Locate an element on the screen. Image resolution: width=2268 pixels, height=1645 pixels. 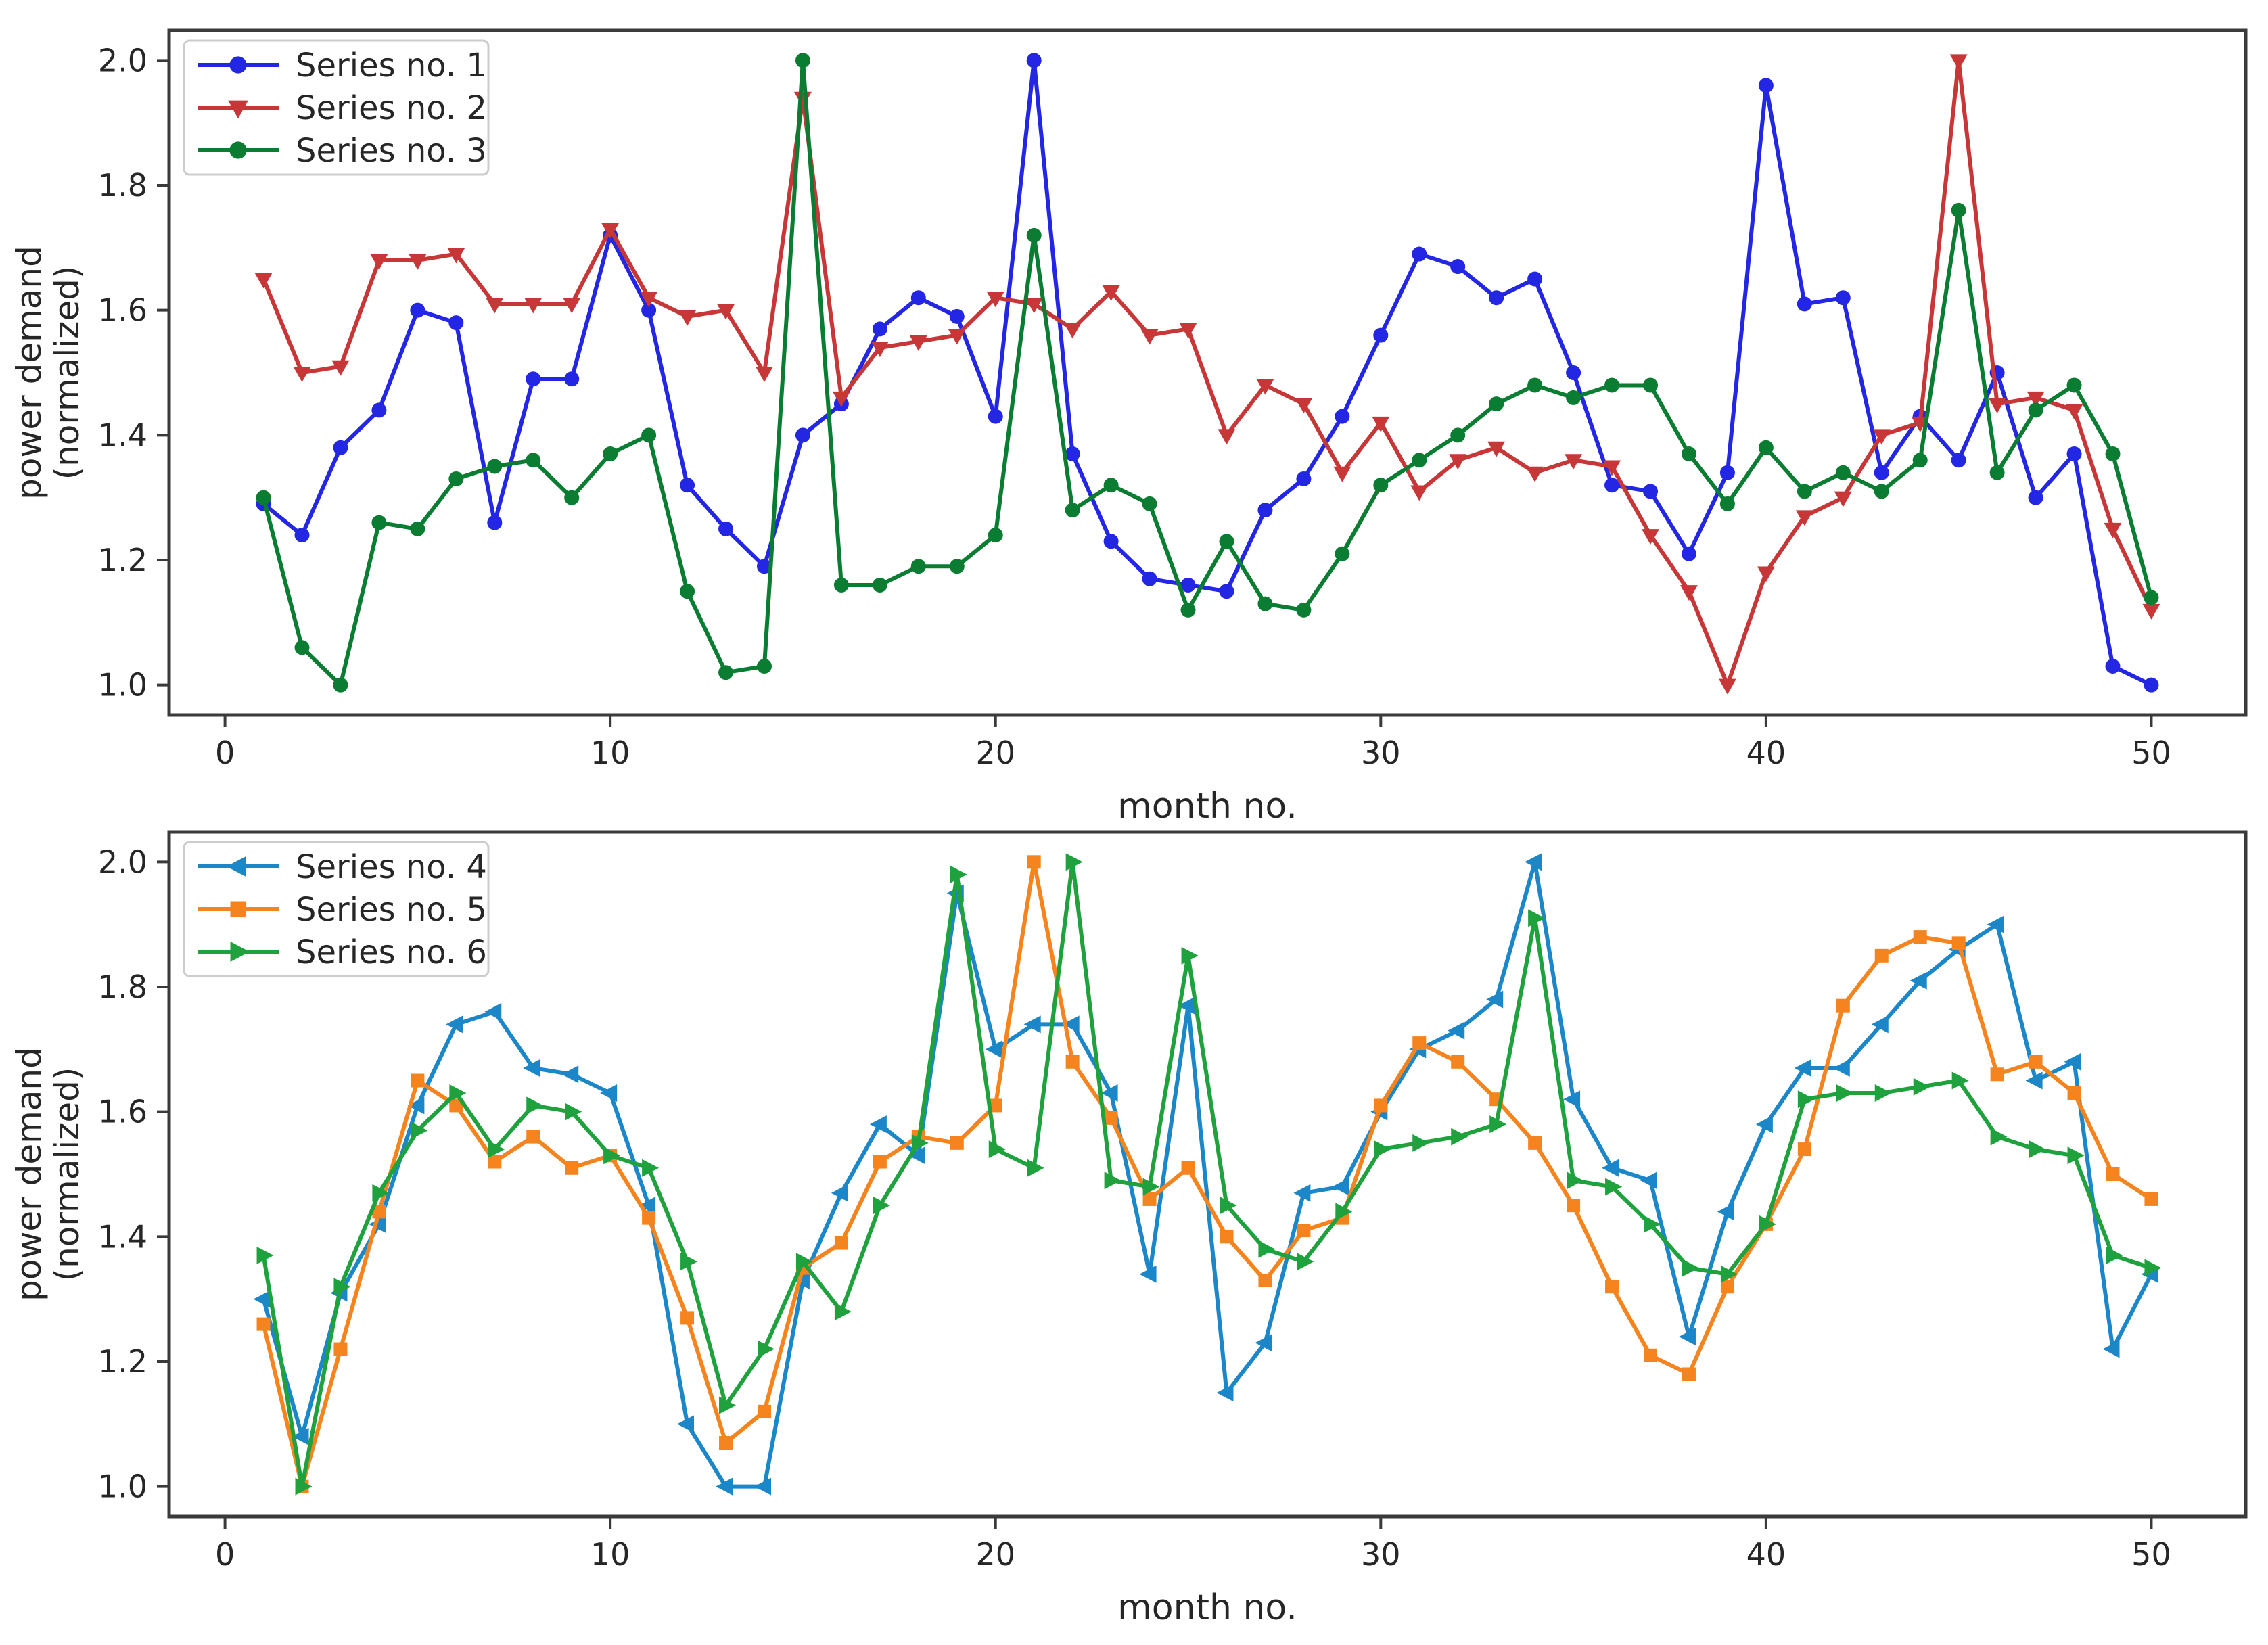
x-tick-label: 30 is located at coordinates (1381, 1555).